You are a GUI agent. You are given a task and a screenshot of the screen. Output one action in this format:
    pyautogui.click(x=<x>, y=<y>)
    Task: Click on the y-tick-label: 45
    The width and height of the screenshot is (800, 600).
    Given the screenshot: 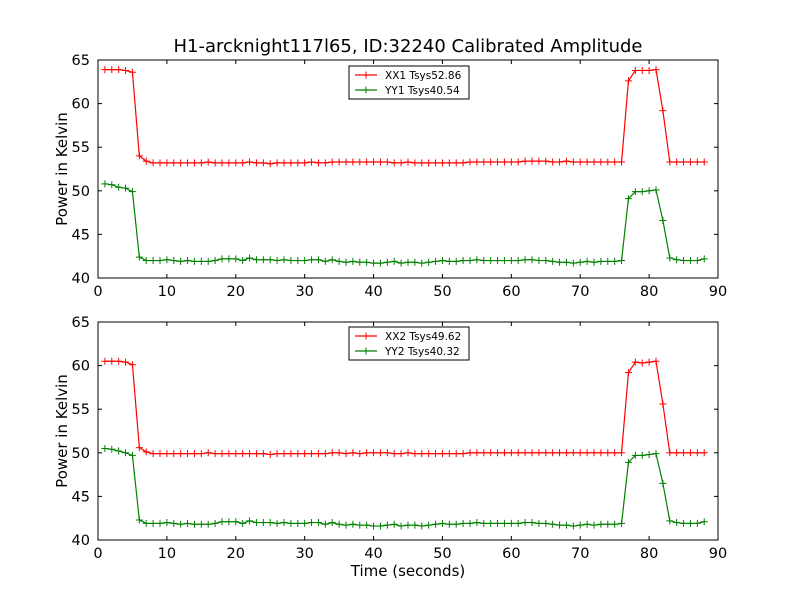 What is the action you would take?
    pyautogui.click(x=81, y=497)
    